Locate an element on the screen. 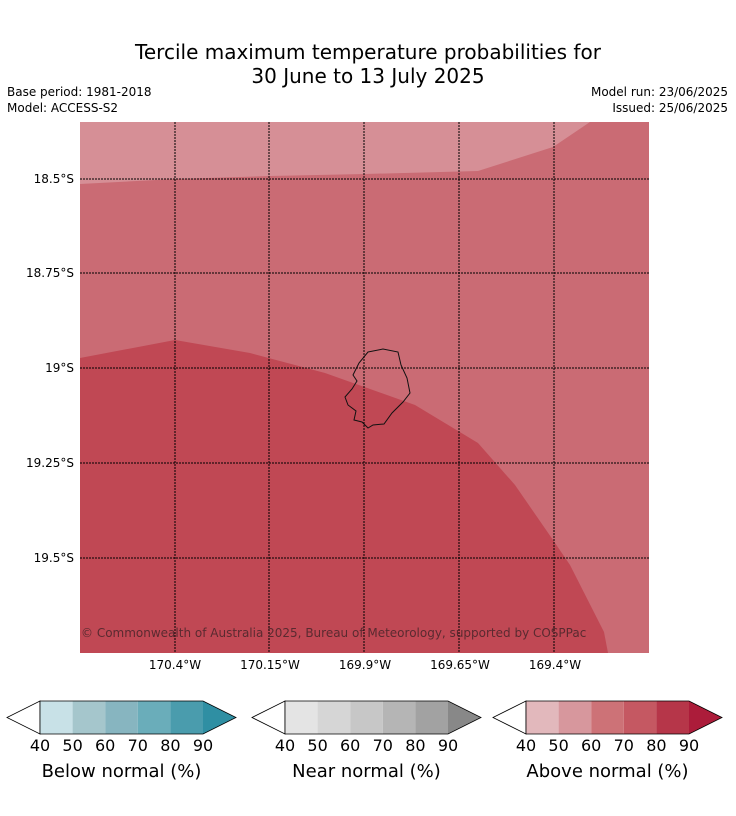 This screenshot has width=736, height=816. lon-label: 170.15°W is located at coordinates (270, 665).